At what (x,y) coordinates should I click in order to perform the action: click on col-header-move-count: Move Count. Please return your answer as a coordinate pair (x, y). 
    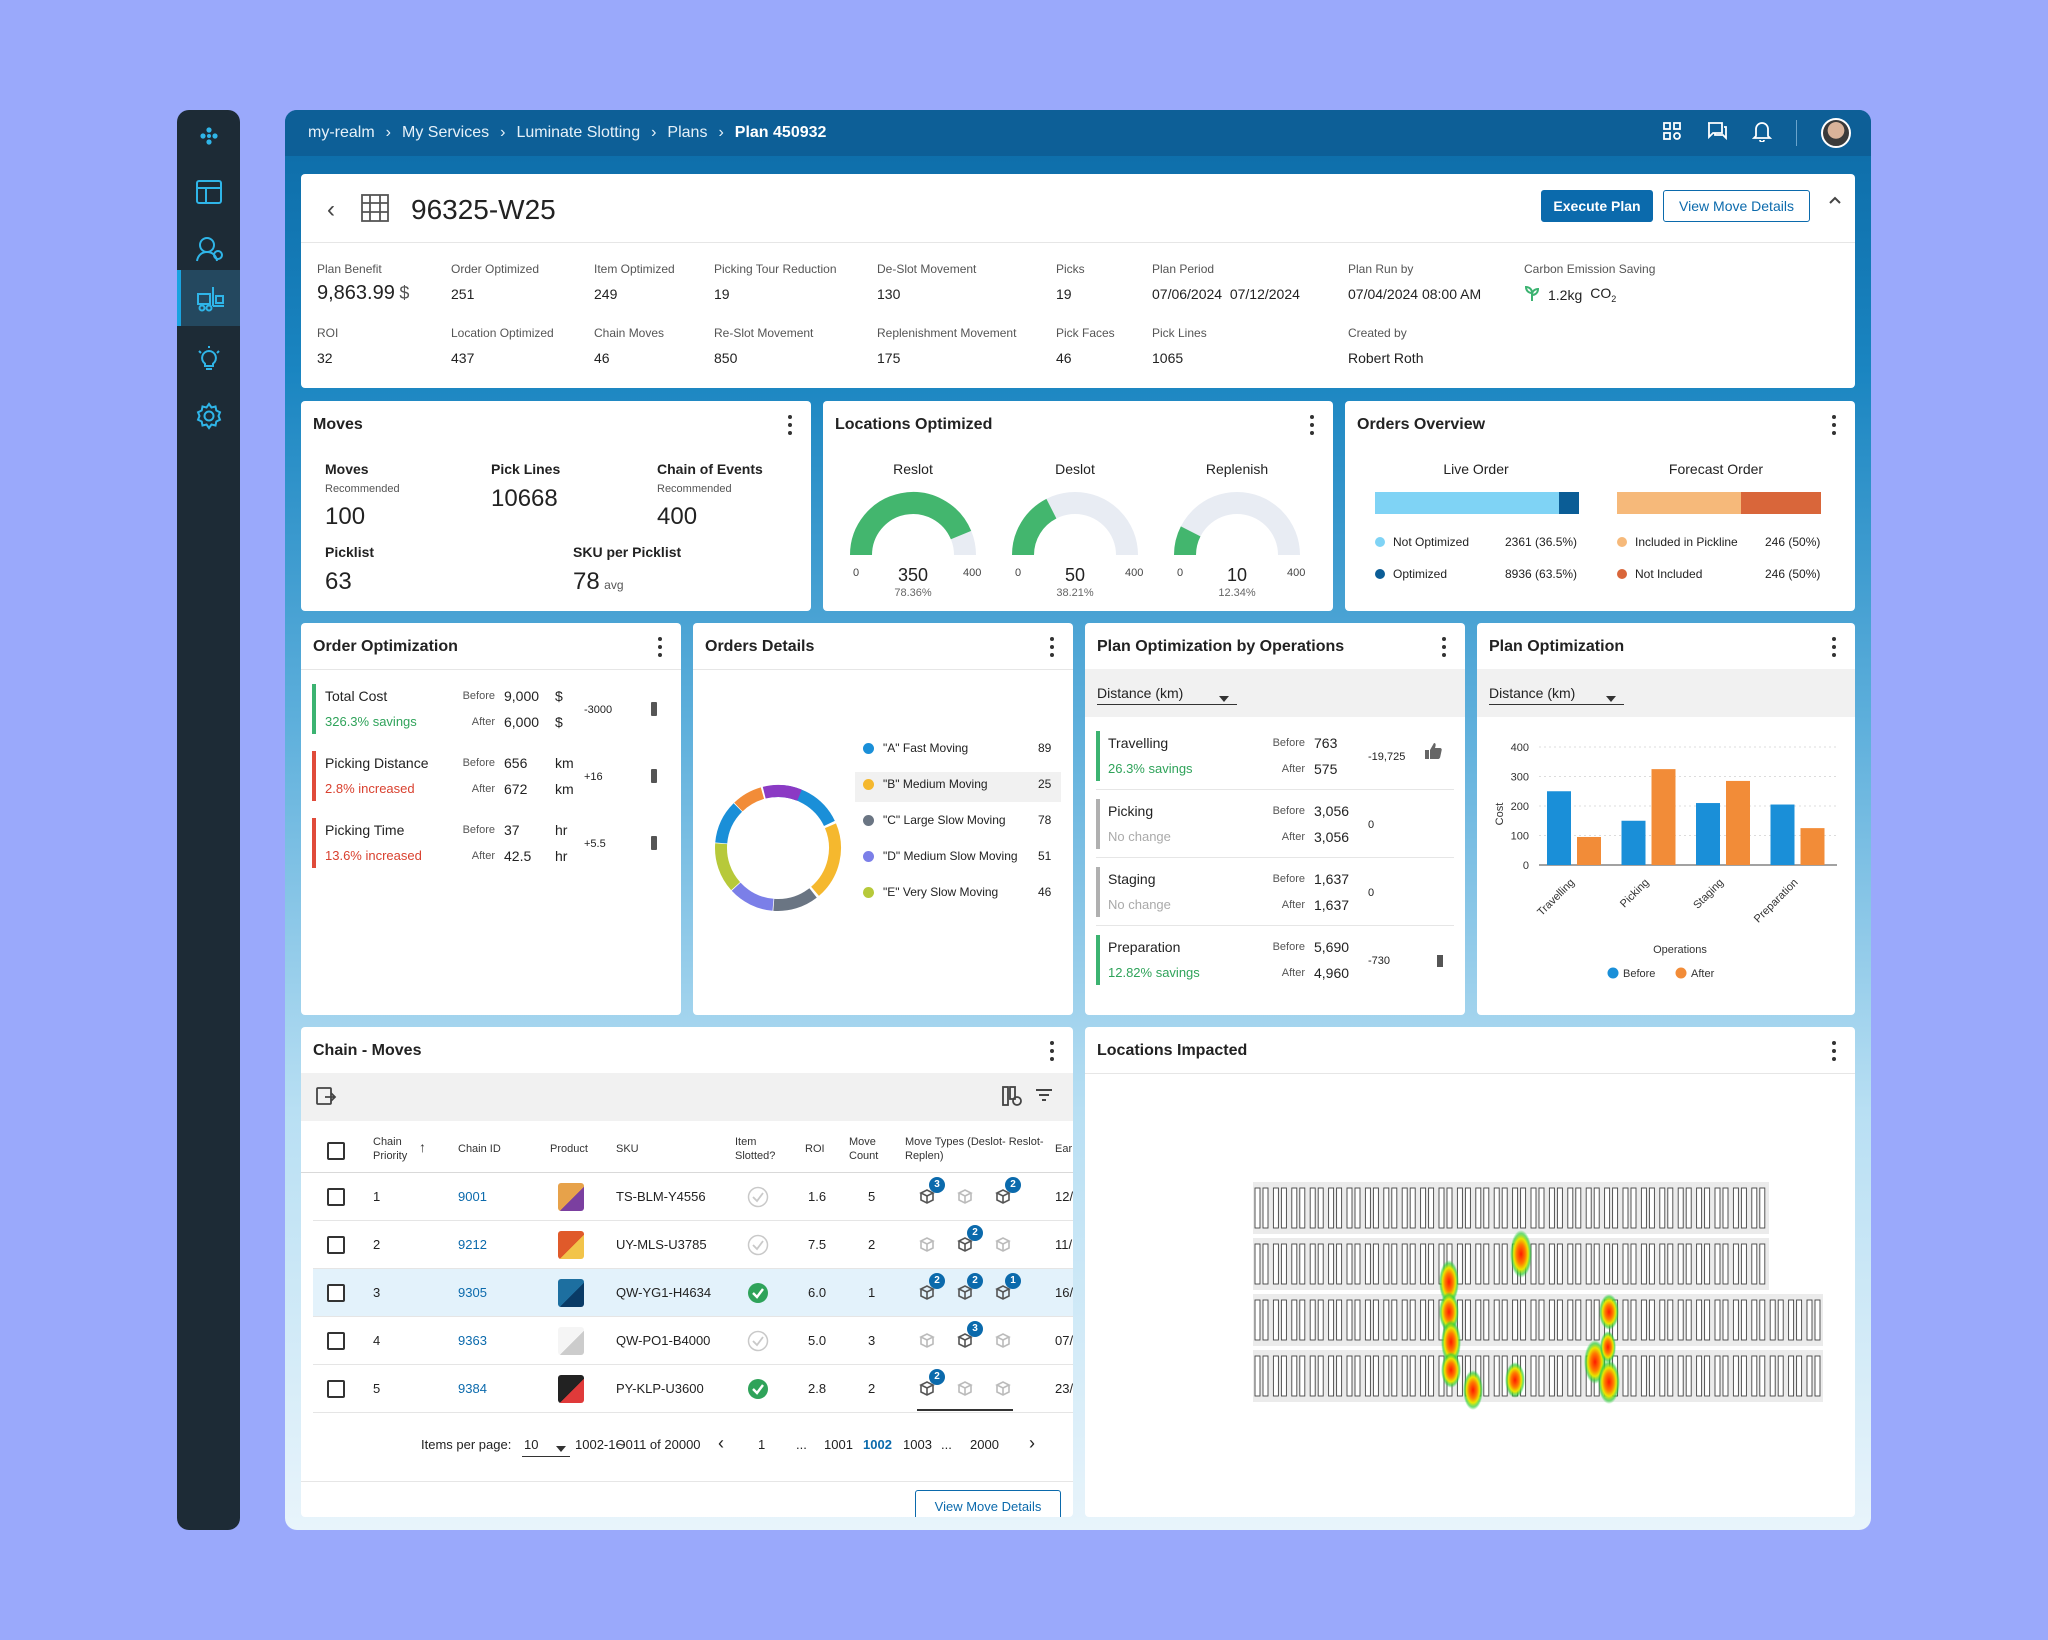
    Looking at the image, I should click on (864, 1149).